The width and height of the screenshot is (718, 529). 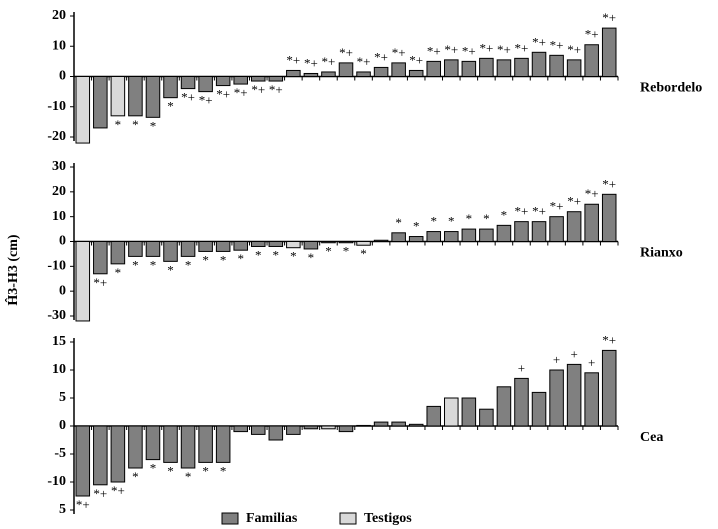 I want to click on legend-swatch, so click(x=230, y=518).